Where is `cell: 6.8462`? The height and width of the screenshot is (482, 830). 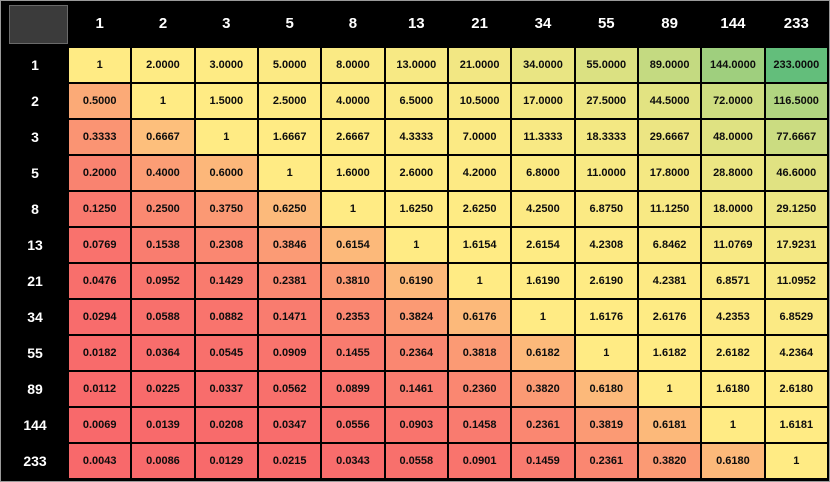 cell: 6.8462 is located at coordinates (669, 245).